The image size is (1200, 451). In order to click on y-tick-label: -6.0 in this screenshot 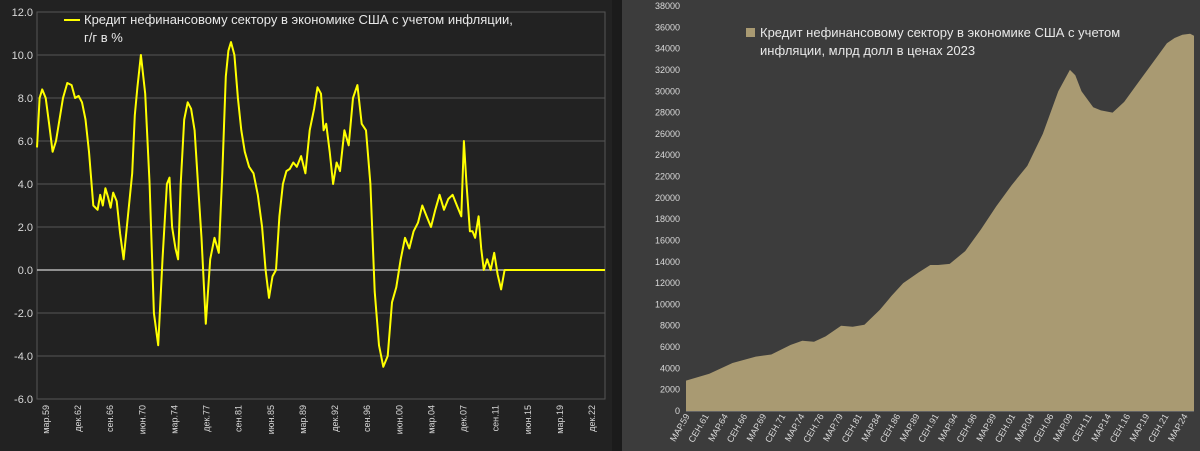, I will do `click(23, 400)`.